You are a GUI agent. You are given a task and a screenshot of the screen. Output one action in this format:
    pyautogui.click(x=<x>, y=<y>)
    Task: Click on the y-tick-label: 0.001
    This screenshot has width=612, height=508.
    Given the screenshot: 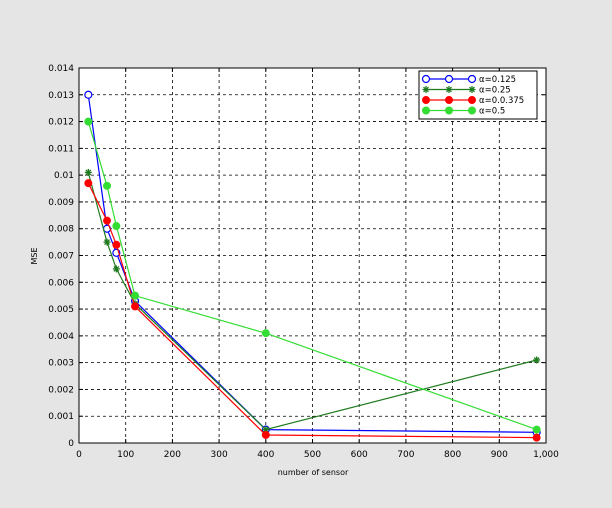 What is the action you would take?
    pyautogui.click(x=61, y=417)
    